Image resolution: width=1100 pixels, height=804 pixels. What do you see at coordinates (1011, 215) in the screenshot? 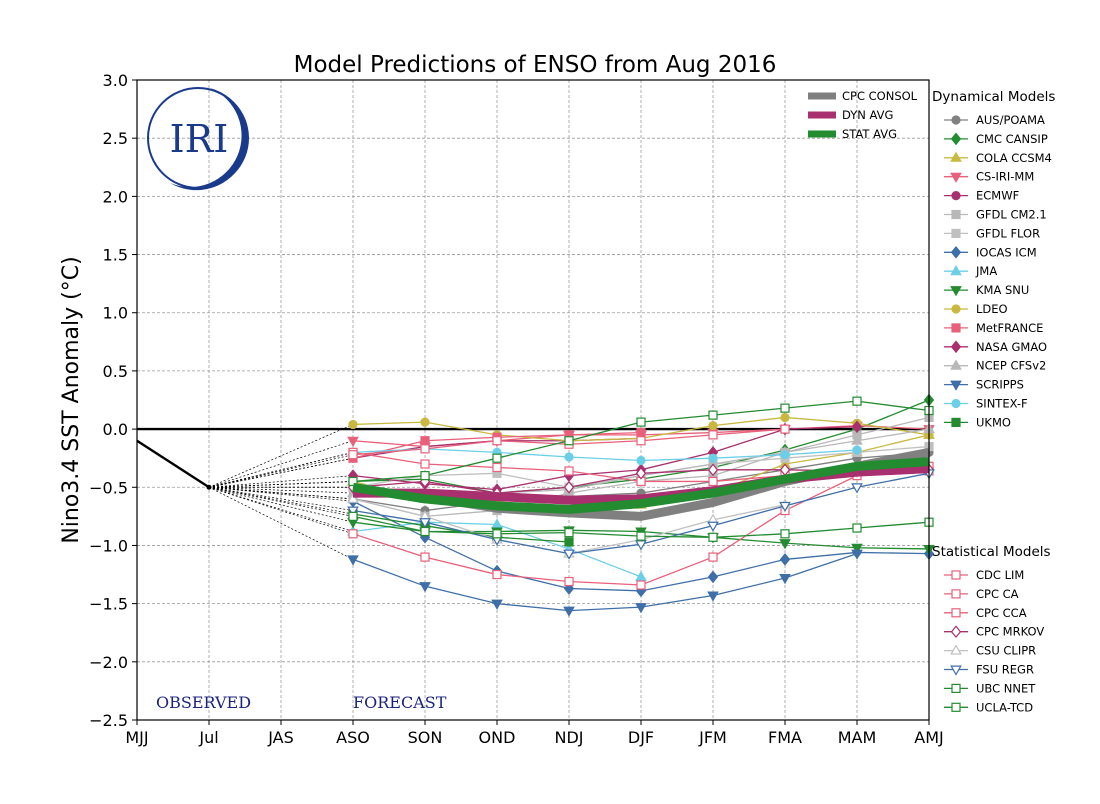
I see `legend-label-gfdl-cm2-1: GFDL CM2.1` at bounding box center [1011, 215].